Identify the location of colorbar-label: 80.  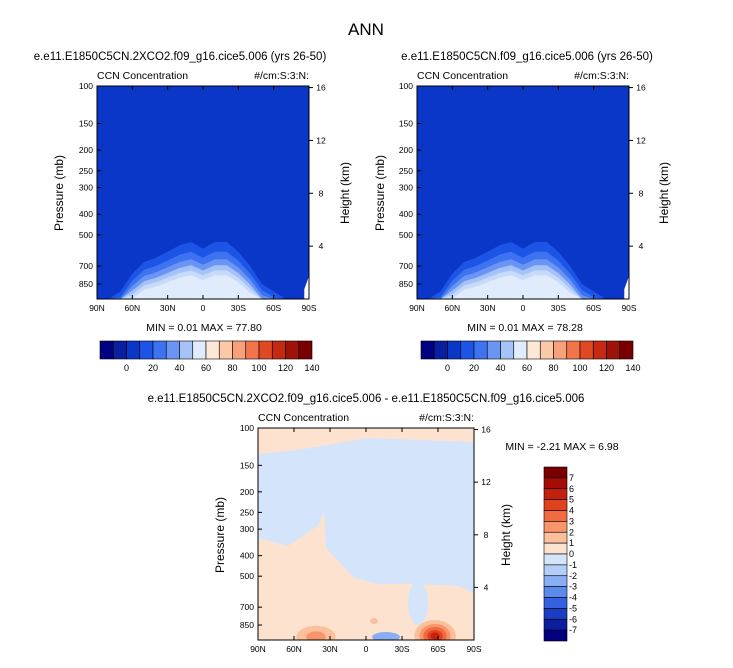
(553, 368).